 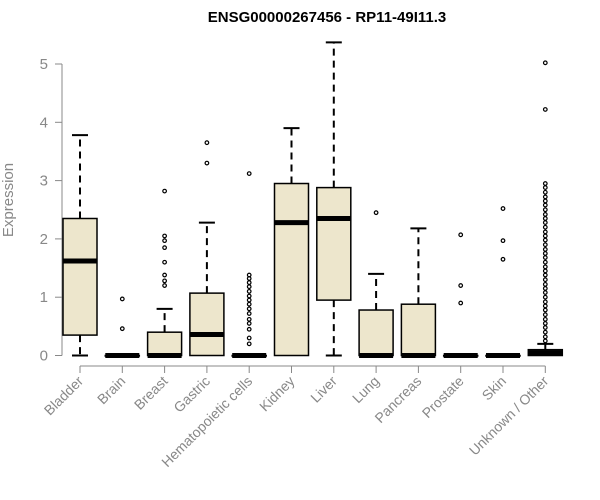 I want to click on x-tick-label: Prostate, so click(x=443, y=397).